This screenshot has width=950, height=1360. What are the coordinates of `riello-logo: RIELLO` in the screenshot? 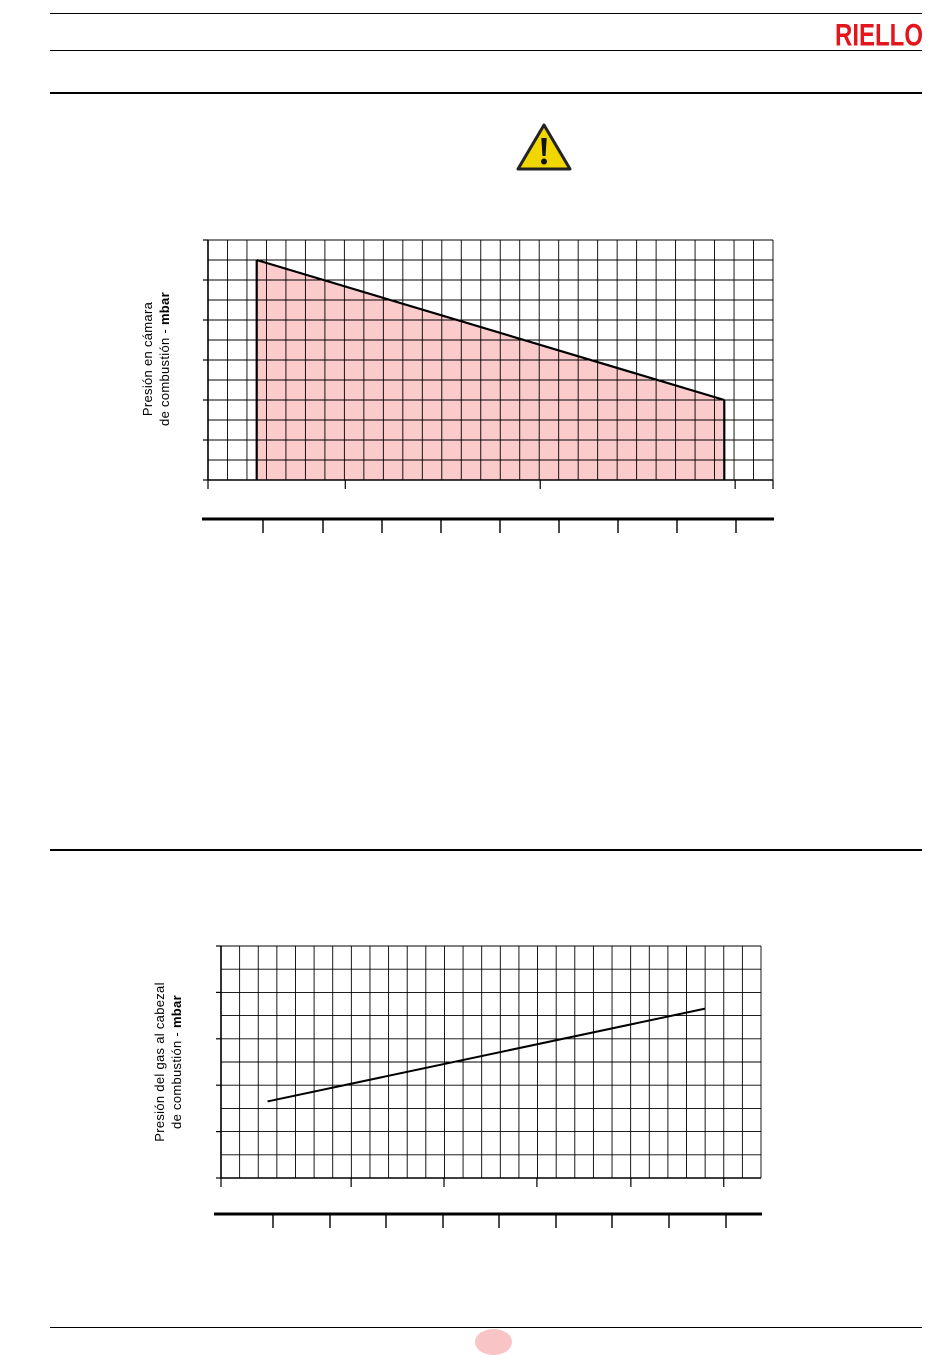 It's located at (879, 32).